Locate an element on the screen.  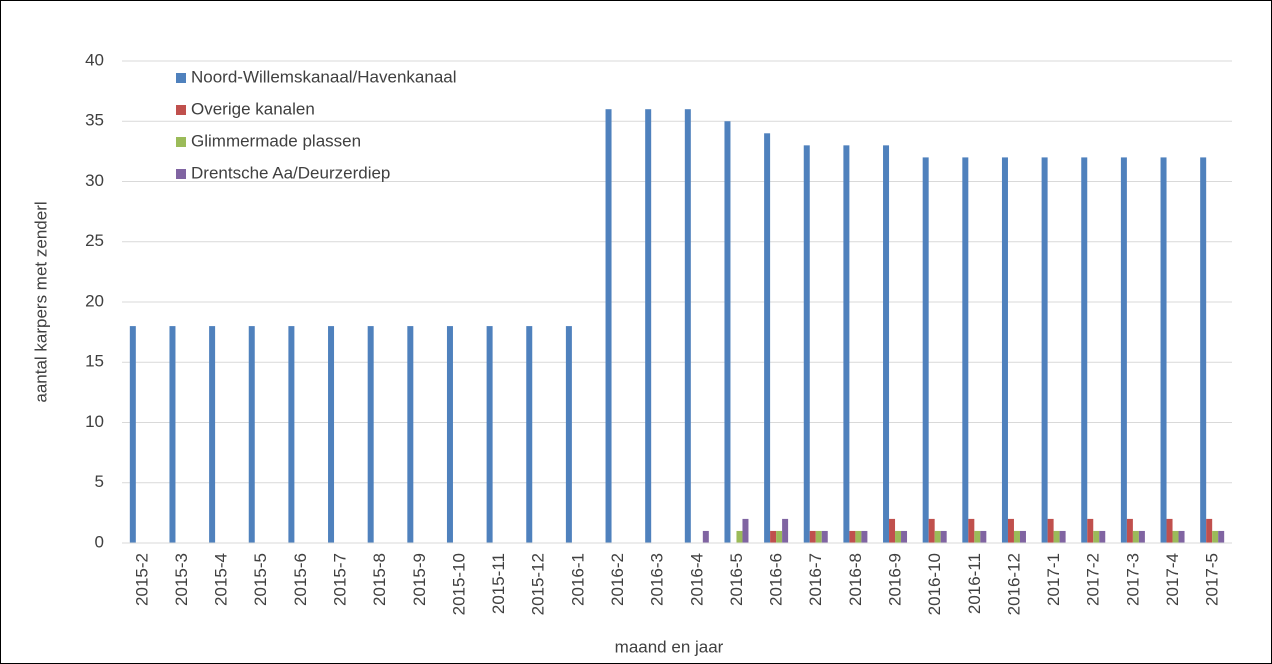
y-tick-label: 5 is located at coordinates (99, 481).